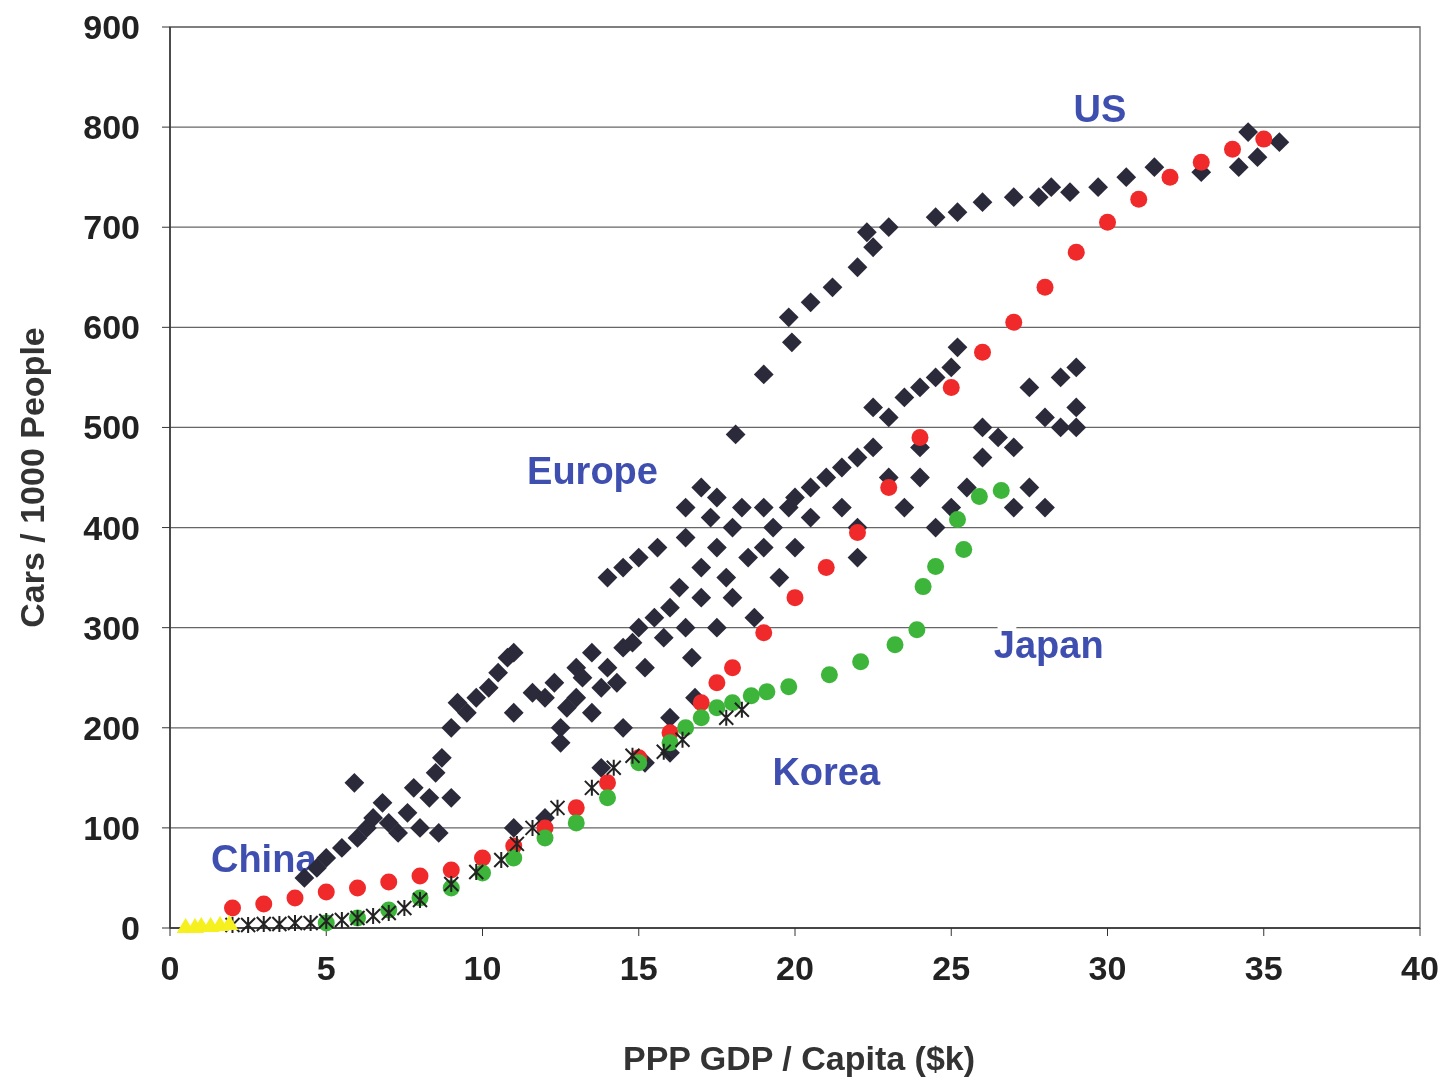  What do you see at coordinates (482, 968) in the screenshot?
I see `x-tick-label: 10` at bounding box center [482, 968].